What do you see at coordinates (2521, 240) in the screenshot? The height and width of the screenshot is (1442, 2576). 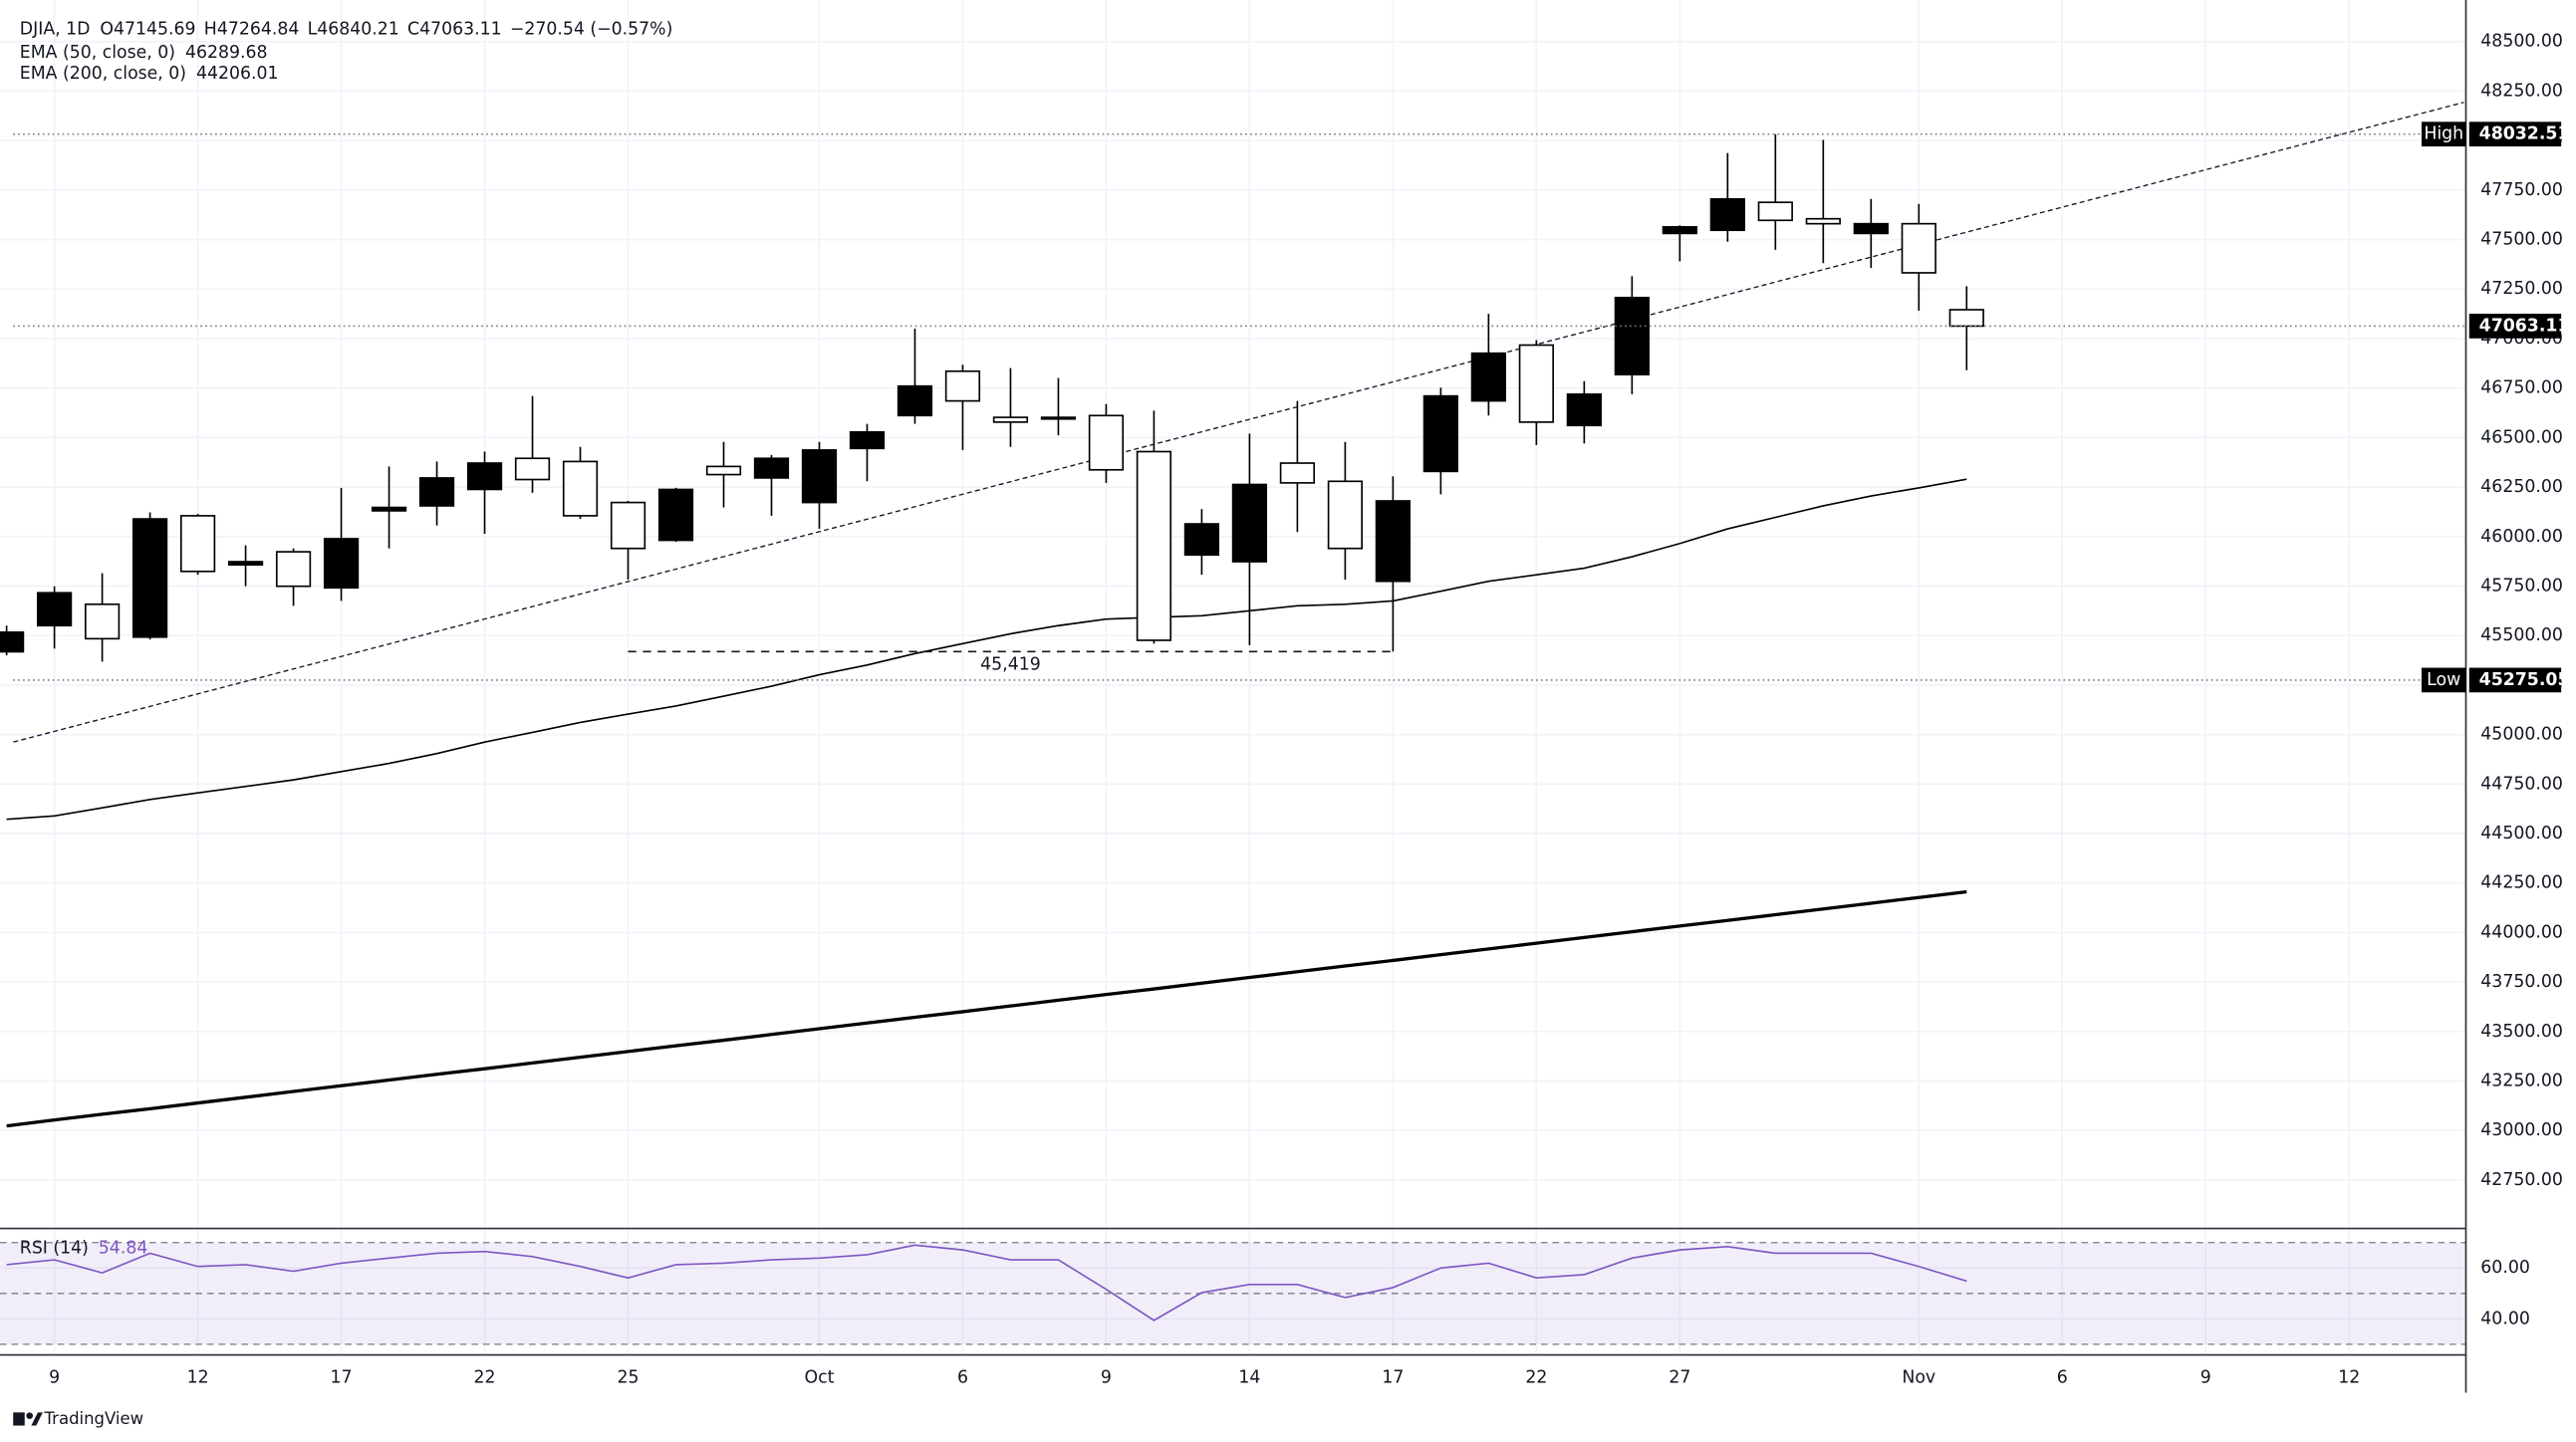 I see `y-tick-label: 47500.00` at bounding box center [2521, 240].